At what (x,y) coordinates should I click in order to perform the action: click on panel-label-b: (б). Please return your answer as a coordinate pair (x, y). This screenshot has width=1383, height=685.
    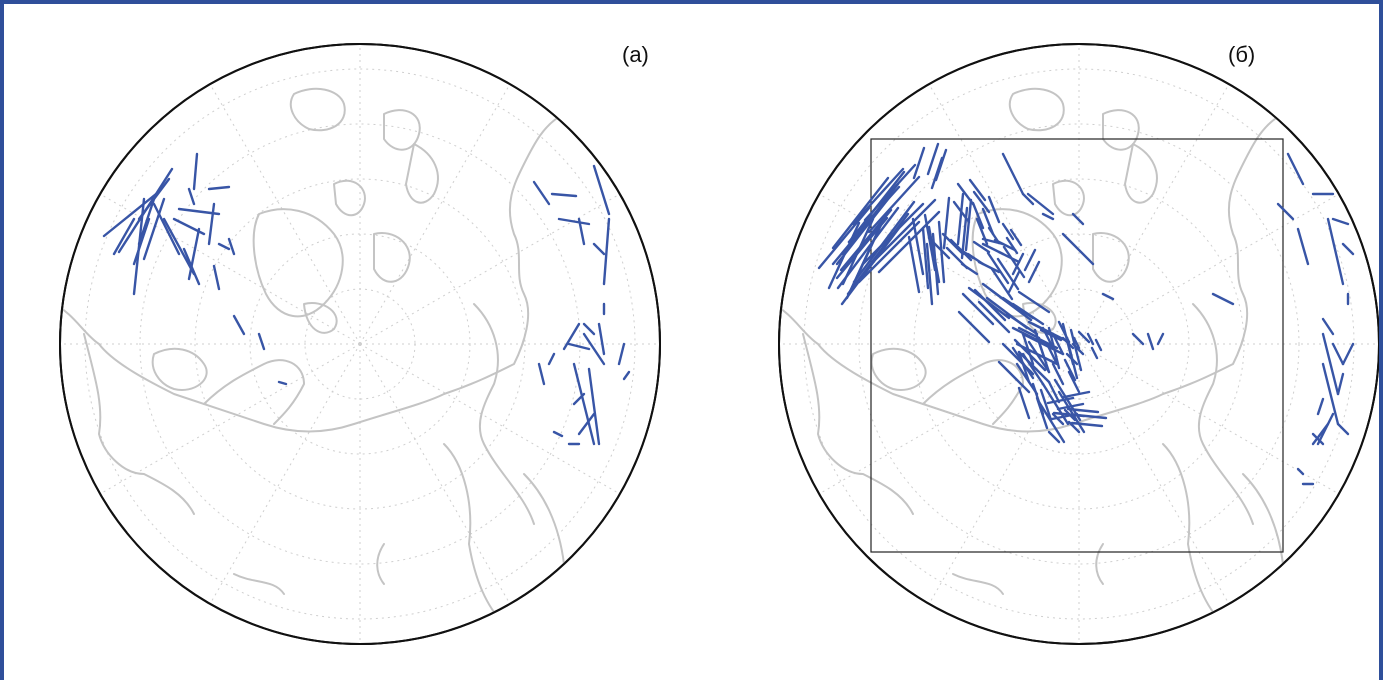
    Looking at the image, I should click on (1241, 54).